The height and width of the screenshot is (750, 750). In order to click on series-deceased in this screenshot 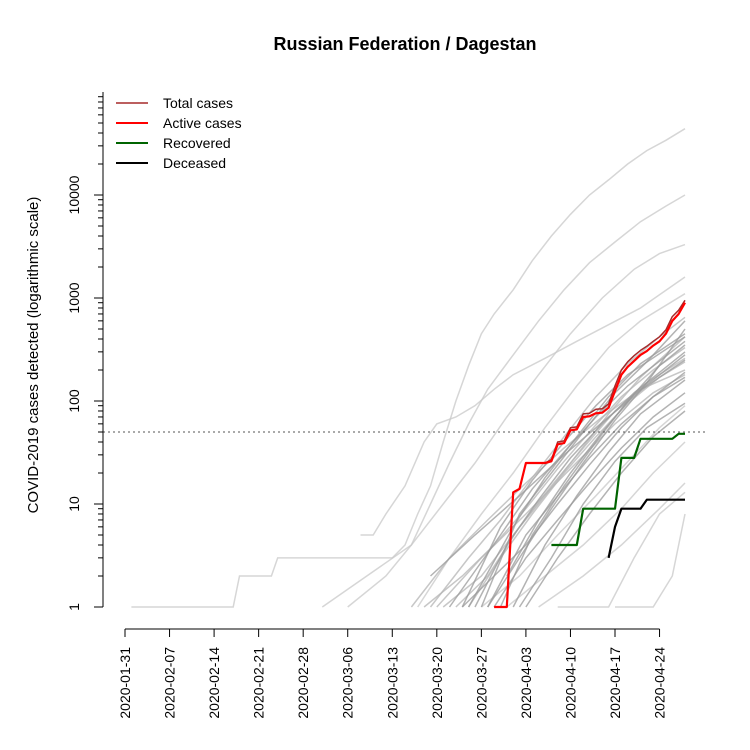, I will do `click(646, 528)`.